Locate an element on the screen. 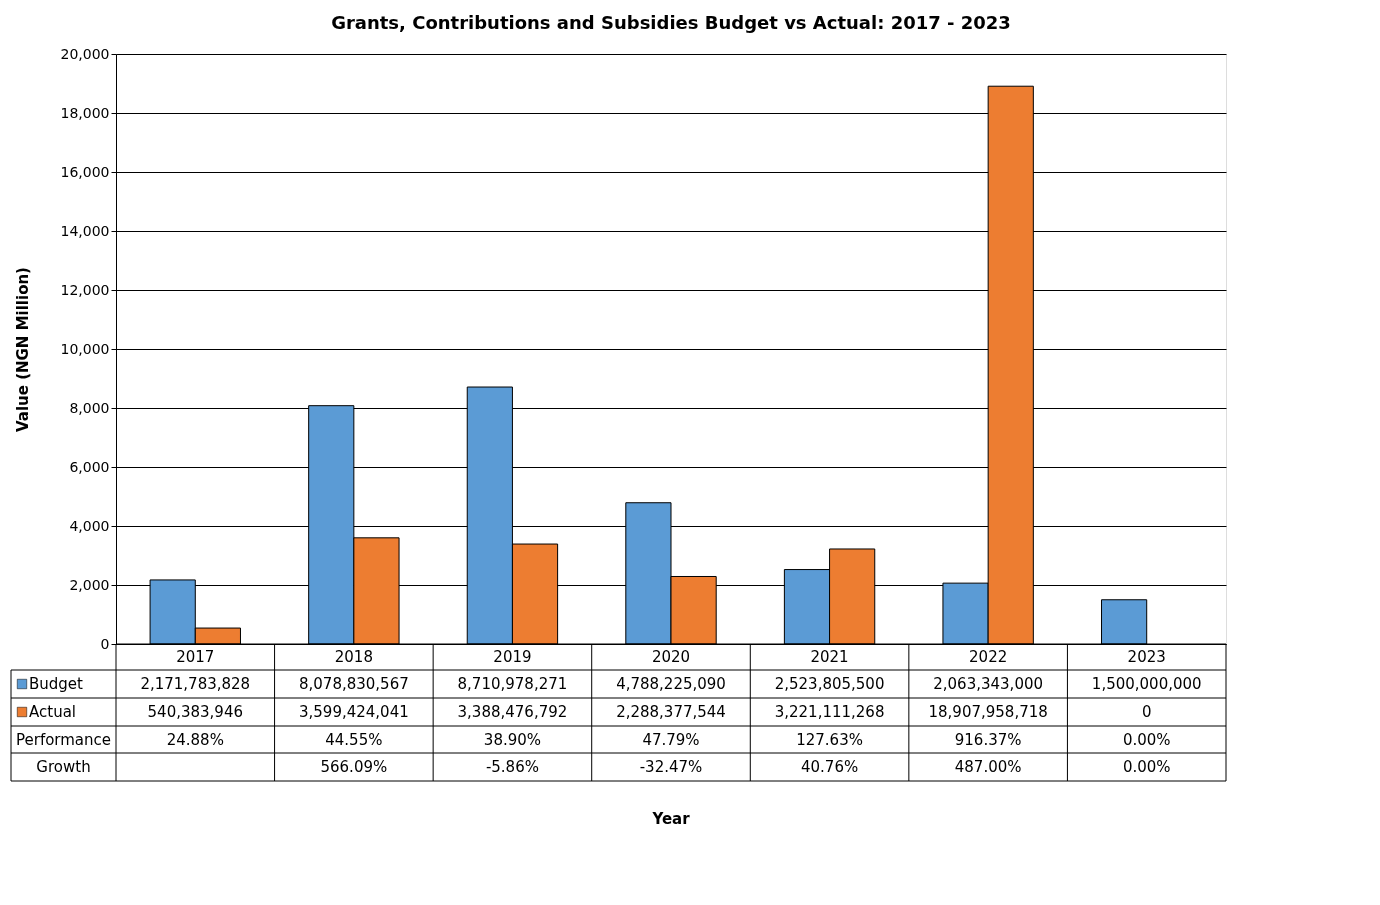  x-tick-label: 2018 is located at coordinates (353, 656).